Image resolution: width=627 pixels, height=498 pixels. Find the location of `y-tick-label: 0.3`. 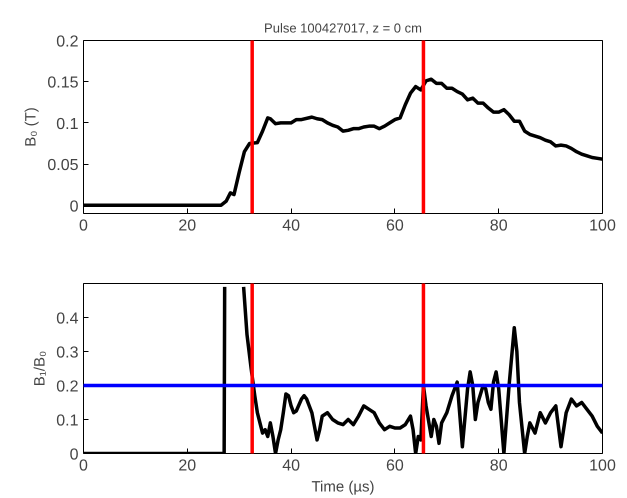

y-tick-label: 0.3 is located at coordinates (67, 353).